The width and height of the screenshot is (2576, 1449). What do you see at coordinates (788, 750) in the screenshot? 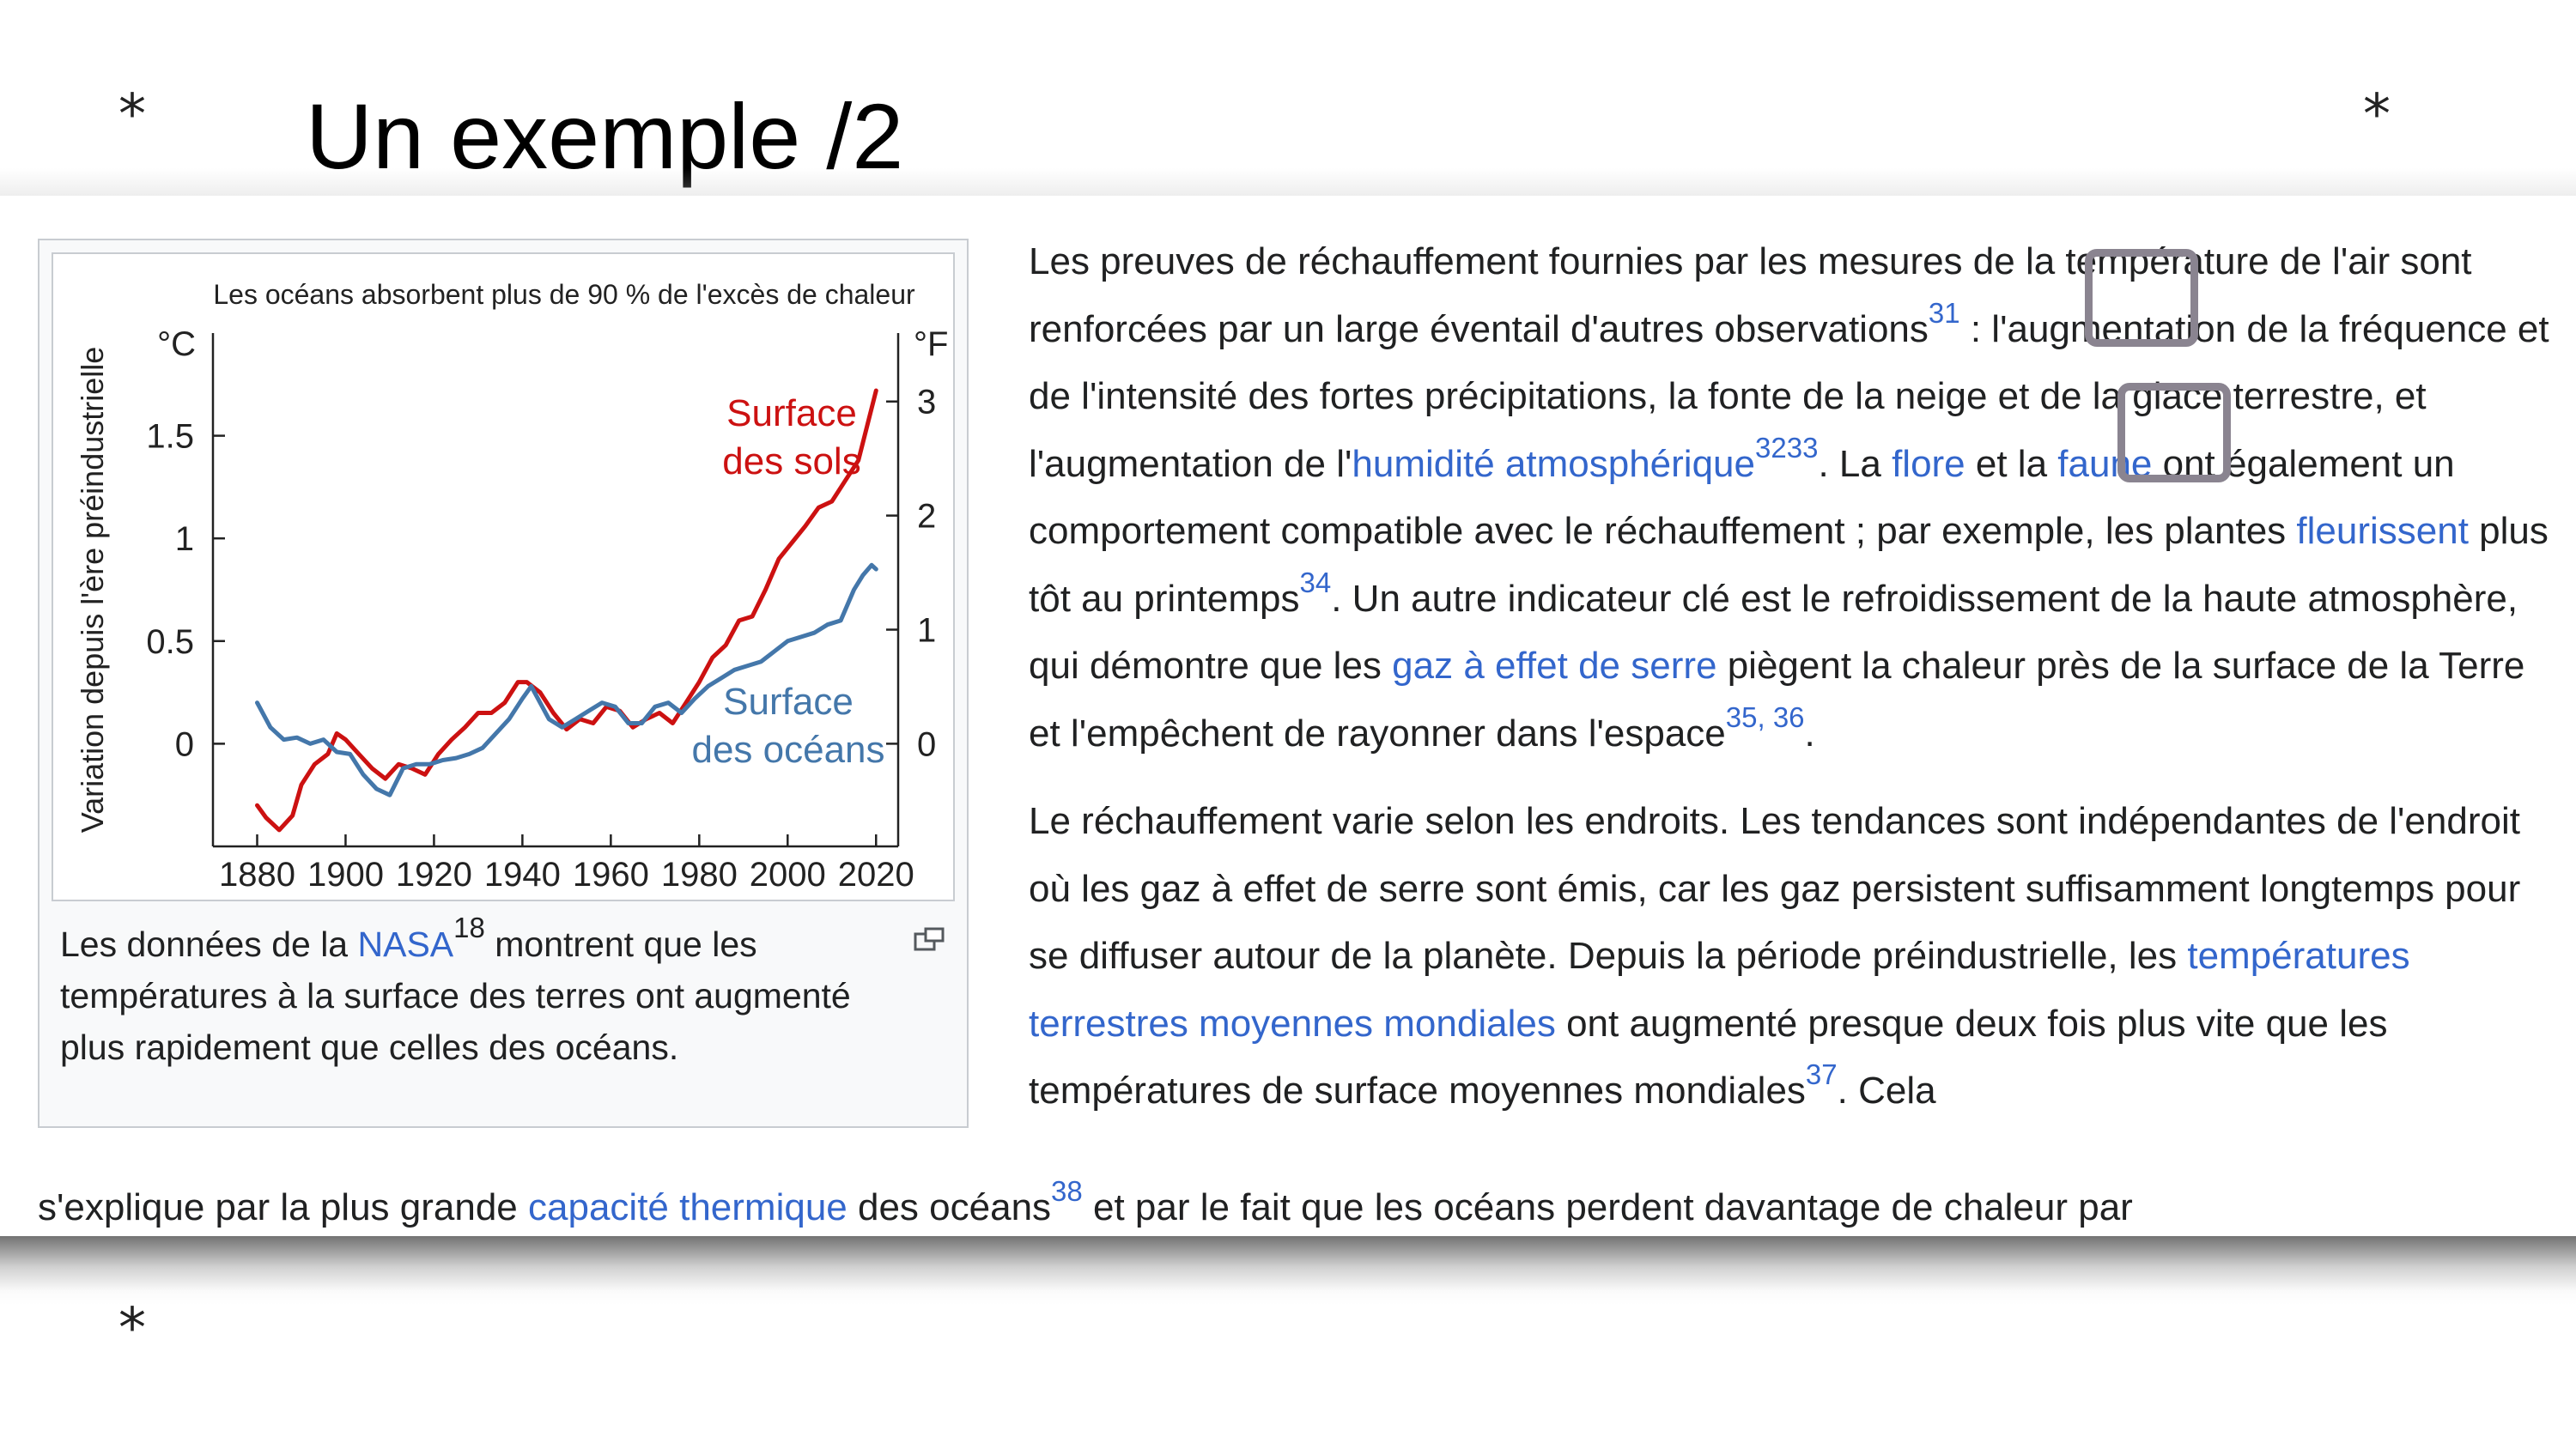
I see `series-label-oceans-line2: des océans` at bounding box center [788, 750].